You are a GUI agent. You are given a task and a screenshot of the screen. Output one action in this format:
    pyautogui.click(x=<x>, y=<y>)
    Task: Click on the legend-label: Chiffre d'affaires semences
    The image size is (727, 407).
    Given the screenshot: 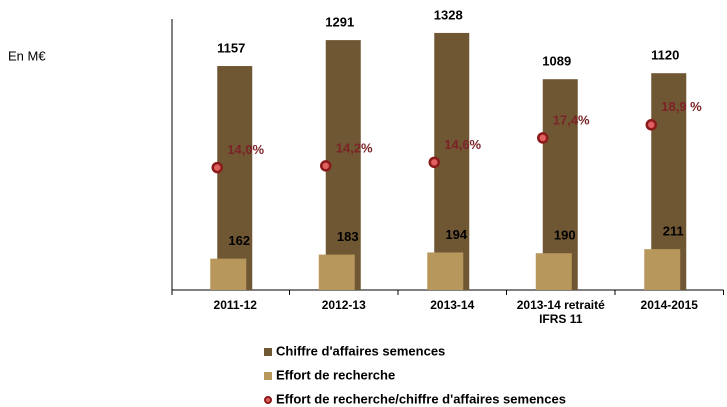 What is the action you would take?
    pyautogui.click(x=360, y=350)
    